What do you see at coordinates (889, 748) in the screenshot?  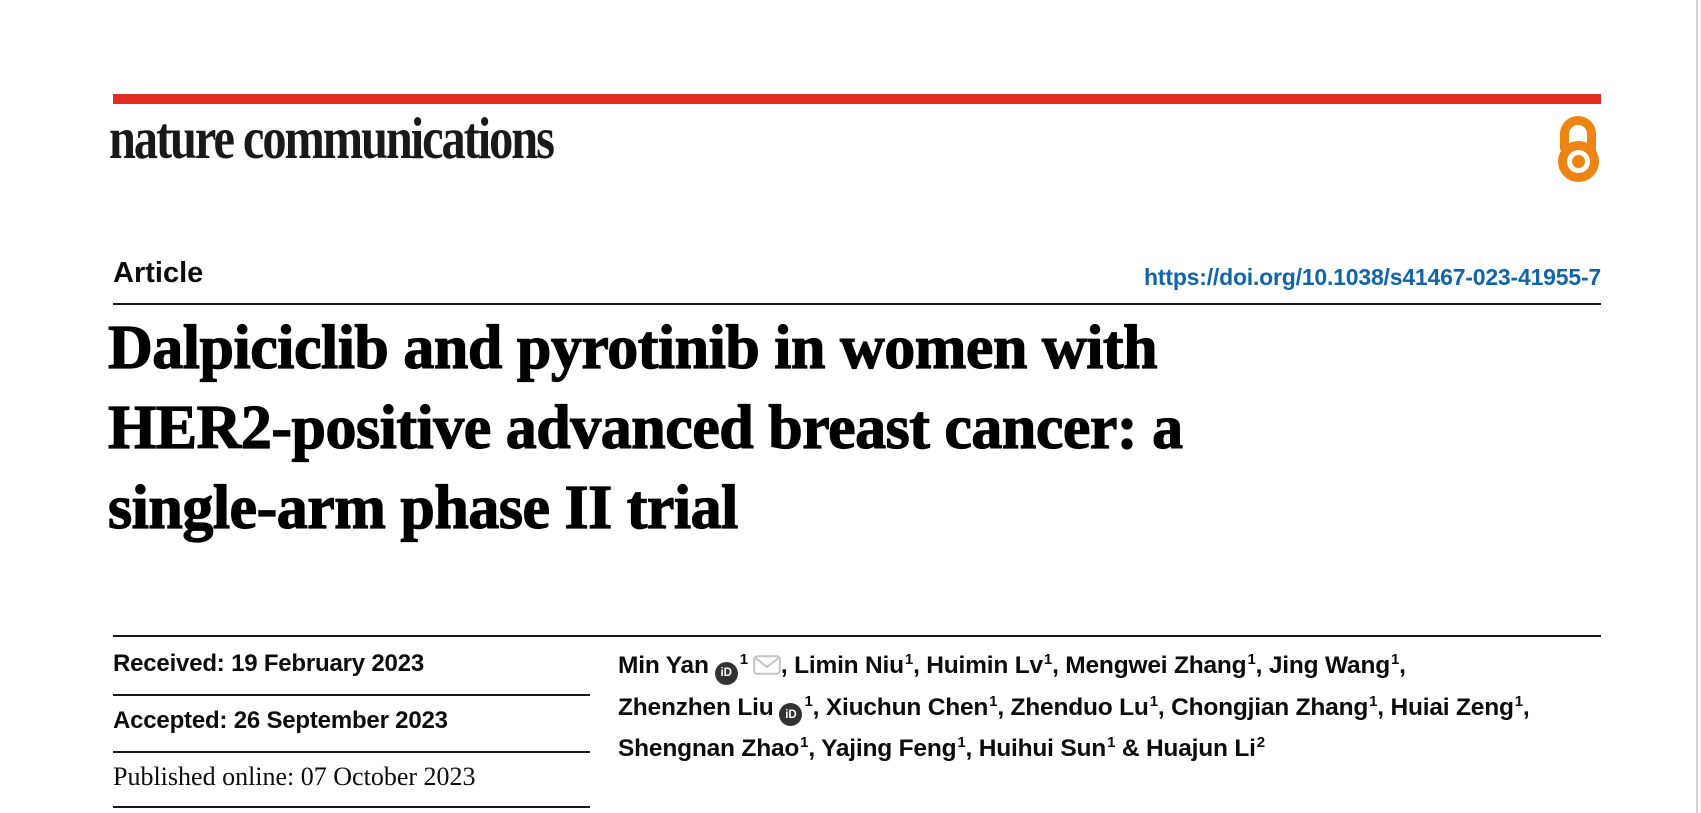 I see `author-name: Yajing Feng` at bounding box center [889, 748].